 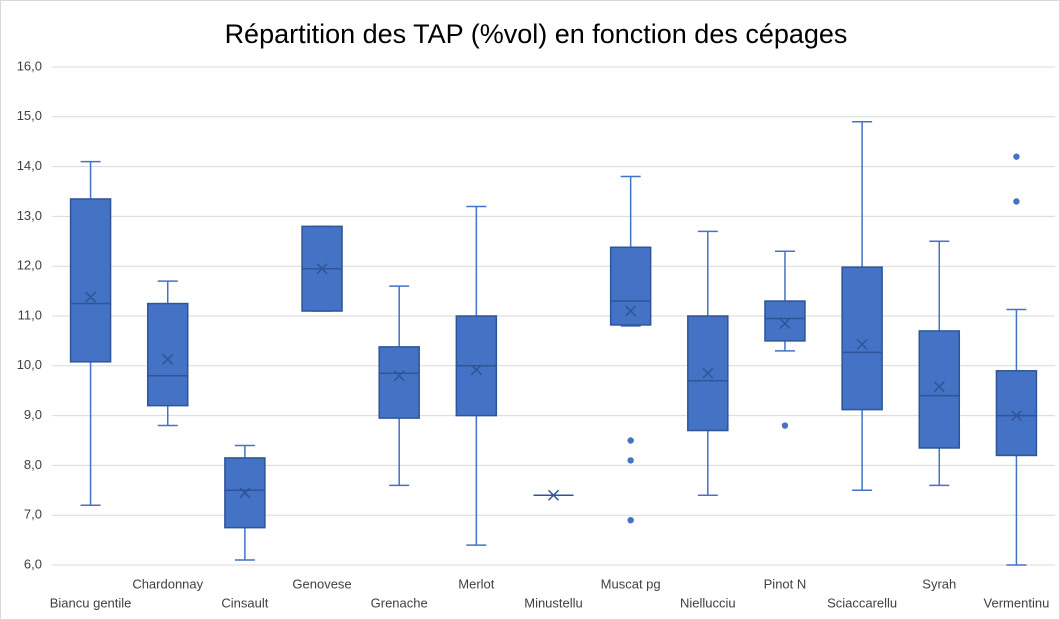 What do you see at coordinates (33, 563) in the screenshot?
I see `y-tick-label: 6,0` at bounding box center [33, 563].